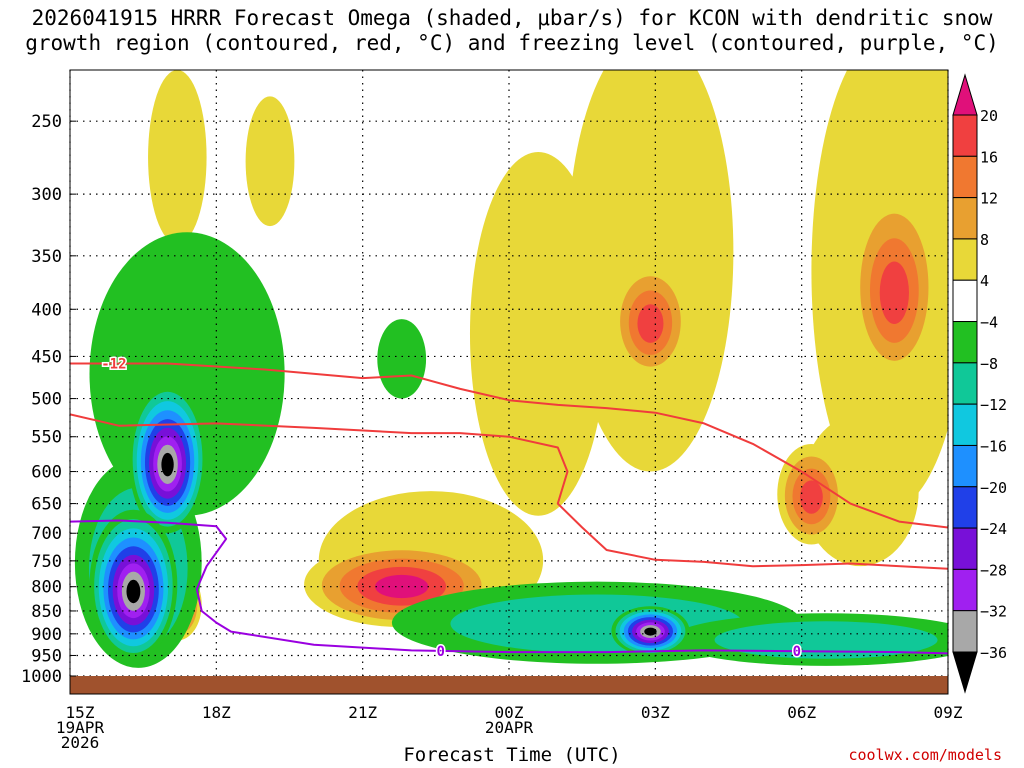  Describe the element at coordinates (984, 240) in the screenshot. I see `colorbar-label-3: 8` at that location.